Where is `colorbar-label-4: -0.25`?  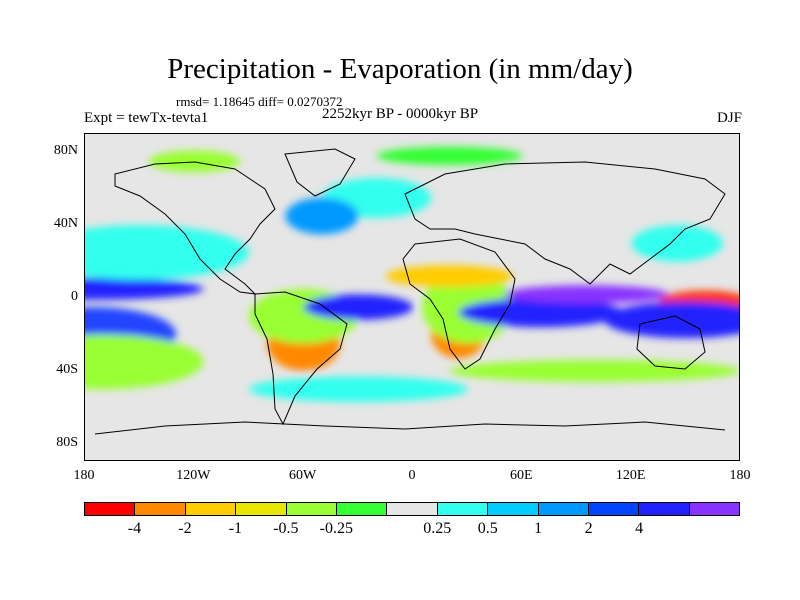
colorbar-label-4: -0.25 is located at coordinates (336, 528).